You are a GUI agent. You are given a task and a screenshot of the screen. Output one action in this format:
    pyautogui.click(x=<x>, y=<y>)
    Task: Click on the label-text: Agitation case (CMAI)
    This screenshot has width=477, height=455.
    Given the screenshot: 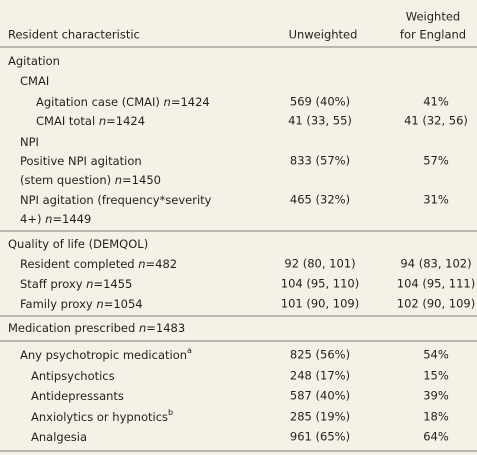 What is the action you would take?
    pyautogui.click(x=100, y=102)
    